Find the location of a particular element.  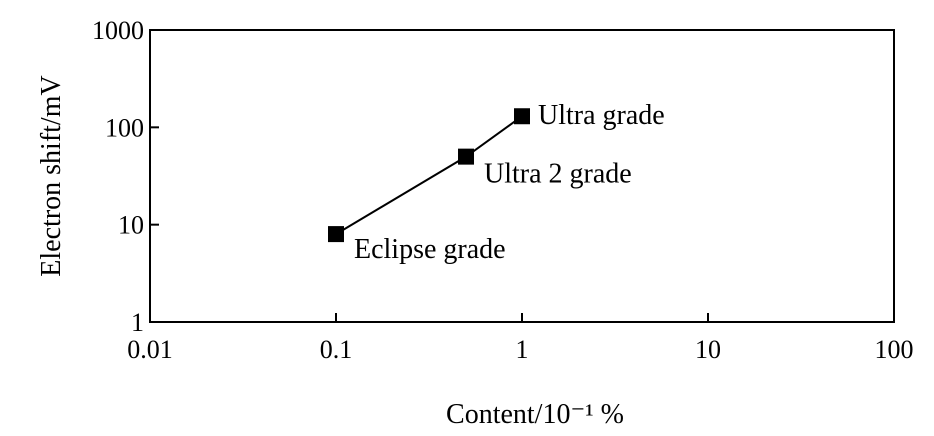

x-tick-label: 0.01 is located at coordinates (150, 349).